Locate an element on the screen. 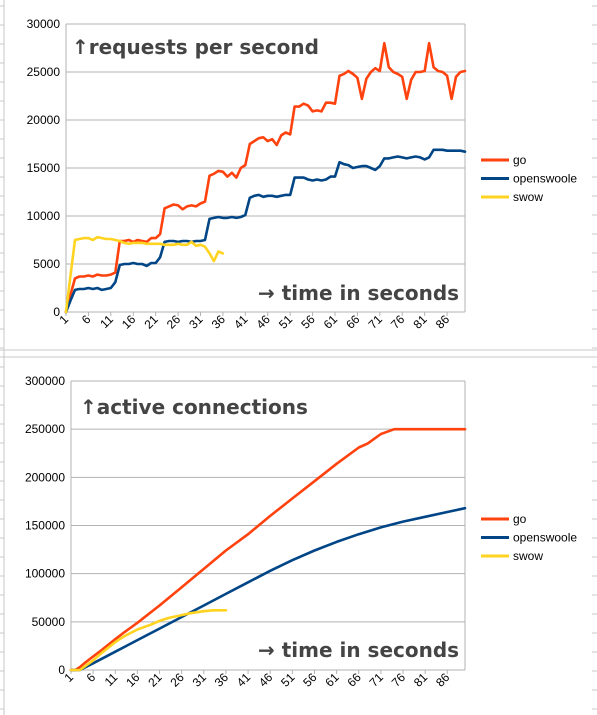 This screenshot has height=715, width=597. y-tick-label: 10000 is located at coordinates (44, 216).